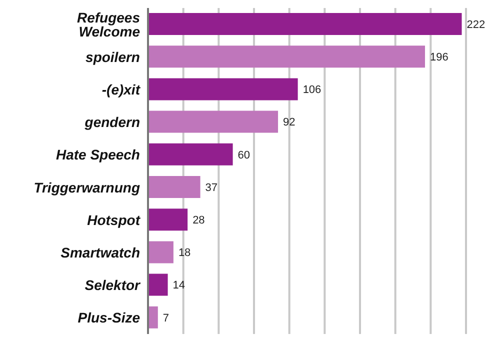 Image resolution: width=500 pixels, height=346 pixels. I want to click on data-label: 222, so click(476, 24).